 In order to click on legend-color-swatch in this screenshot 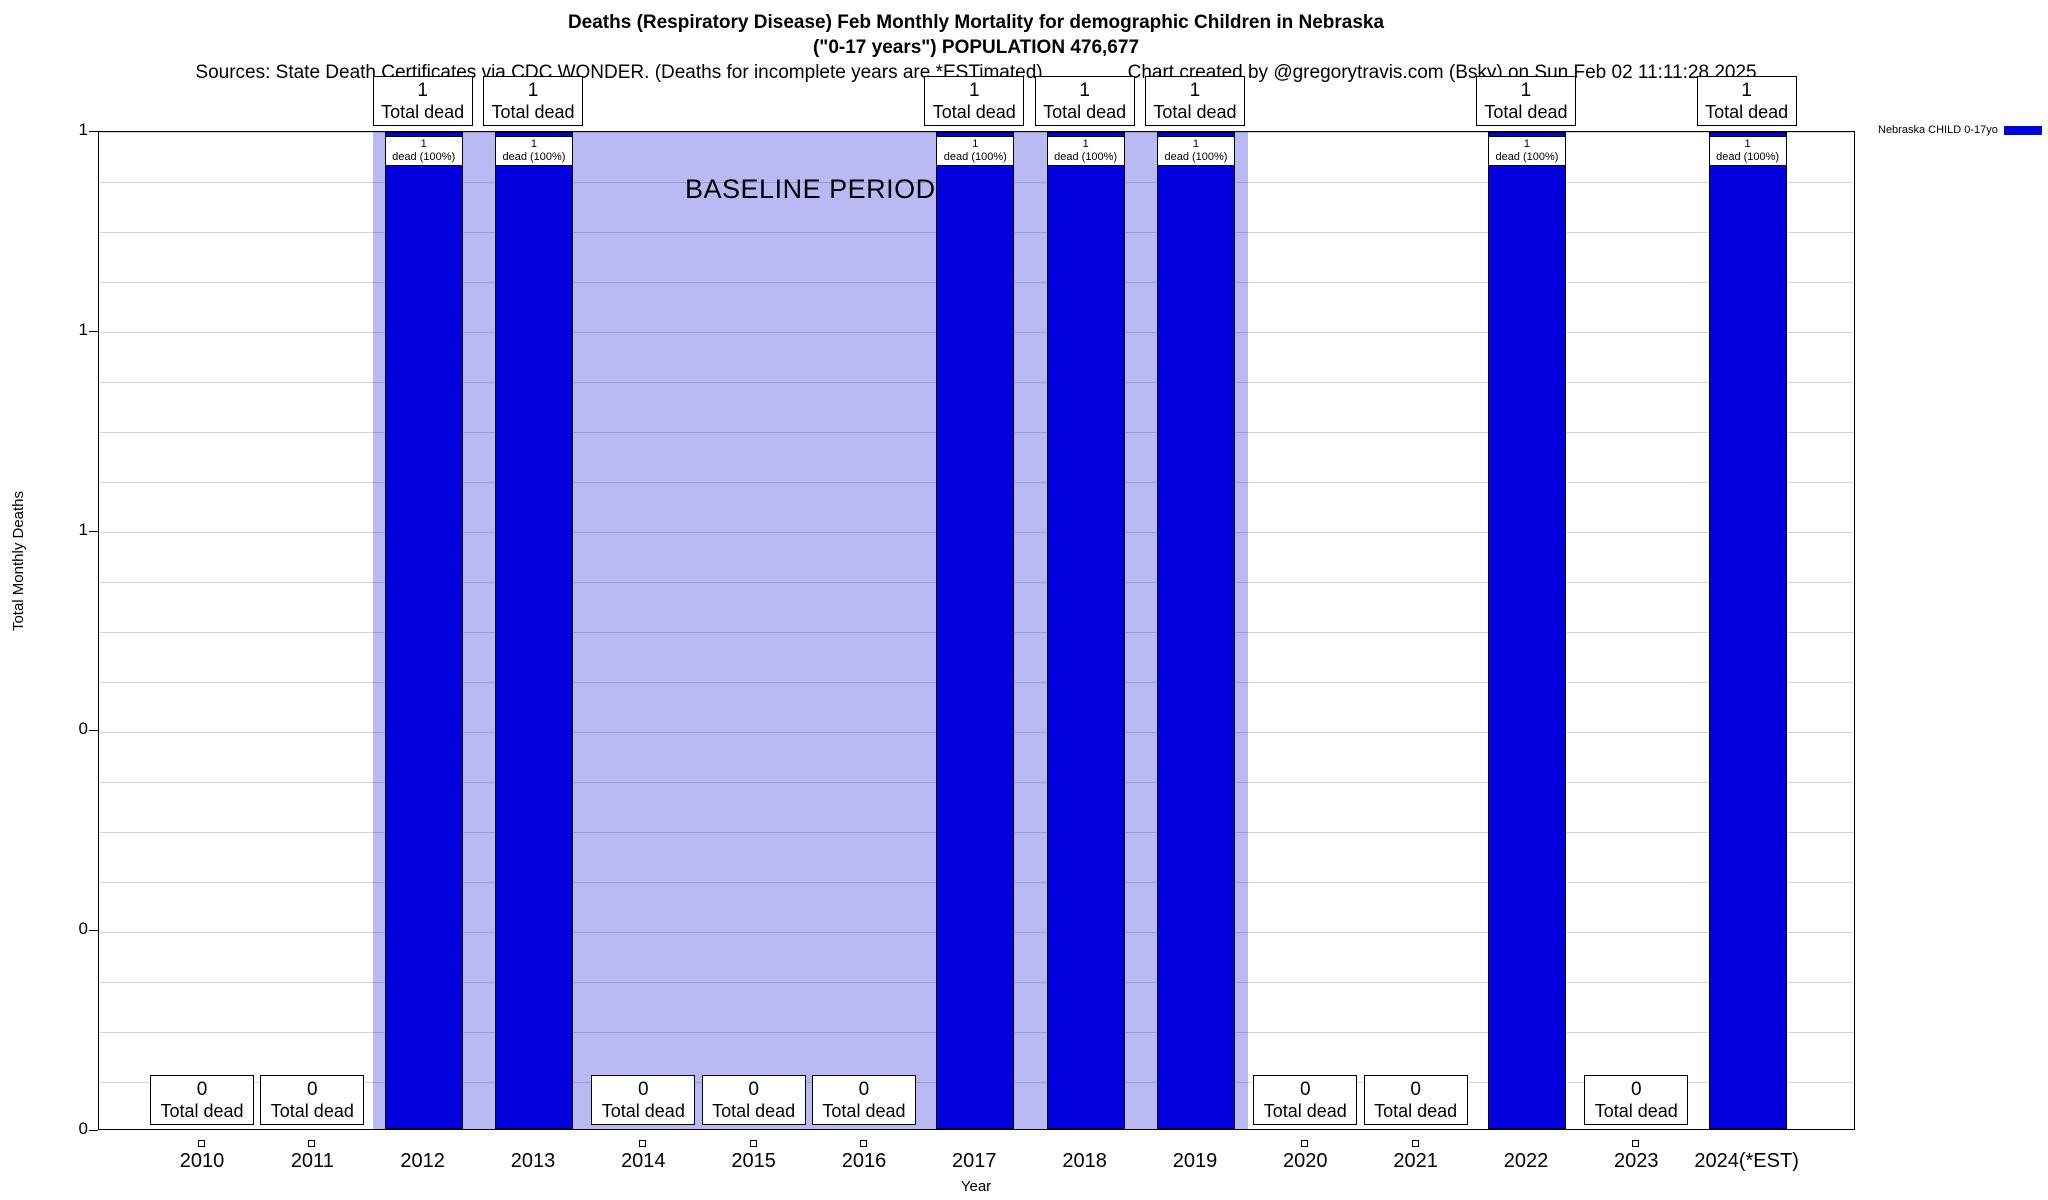, I will do `click(2022, 130)`.